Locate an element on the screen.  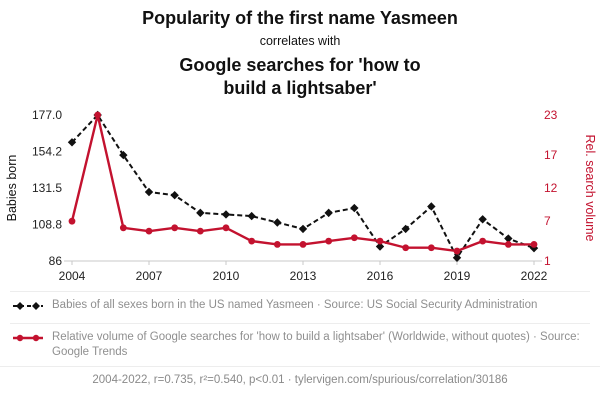
right-tick-label: 12 is located at coordinates (551, 188).